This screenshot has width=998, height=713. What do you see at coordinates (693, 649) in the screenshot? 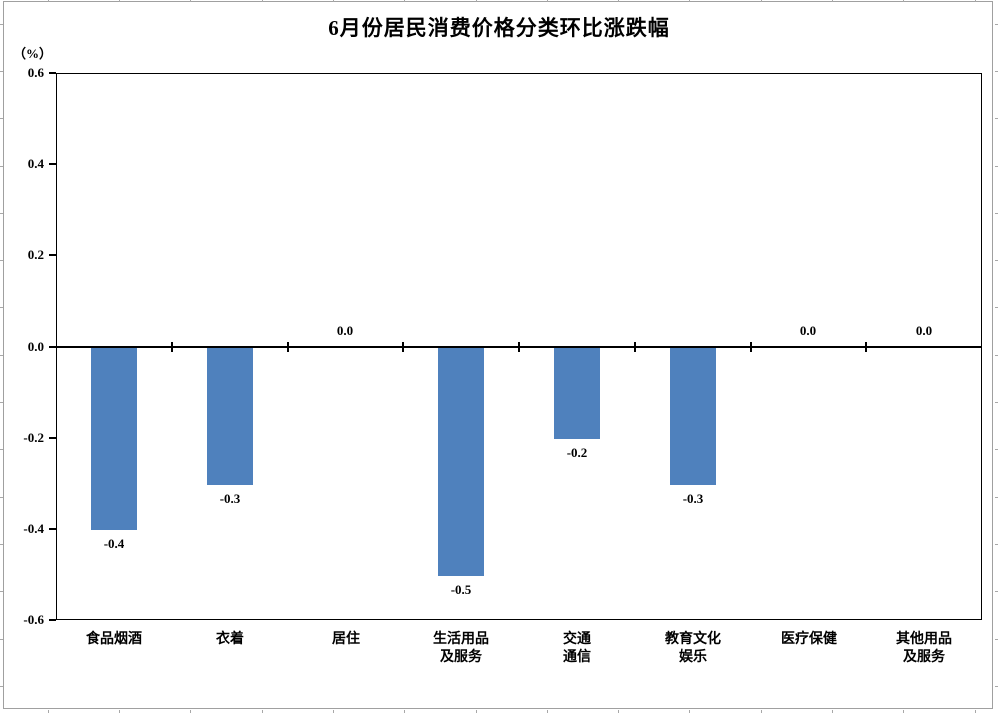
I see `category-label-教育文化娱乐: 教育文化 娱乐` at bounding box center [693, 649].